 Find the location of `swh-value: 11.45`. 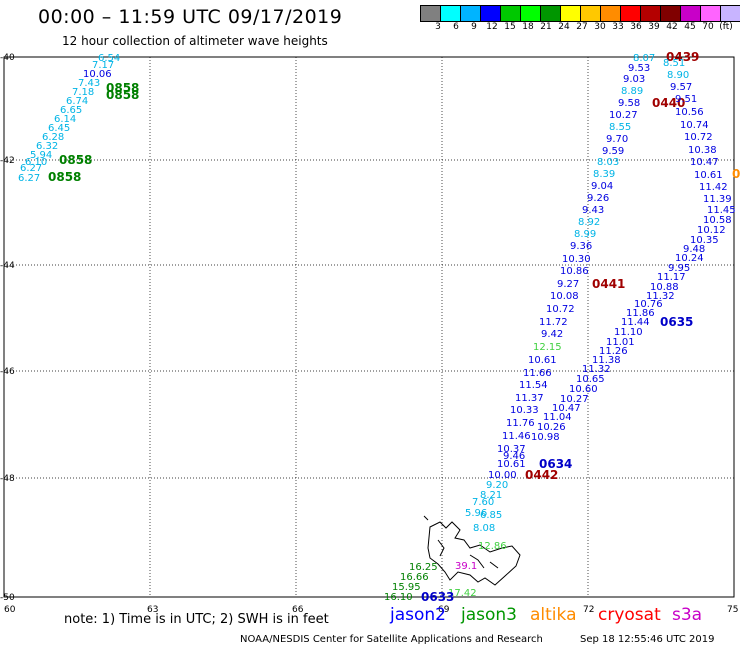

swh-value: 11.45 is located at coordinates (721, 210).